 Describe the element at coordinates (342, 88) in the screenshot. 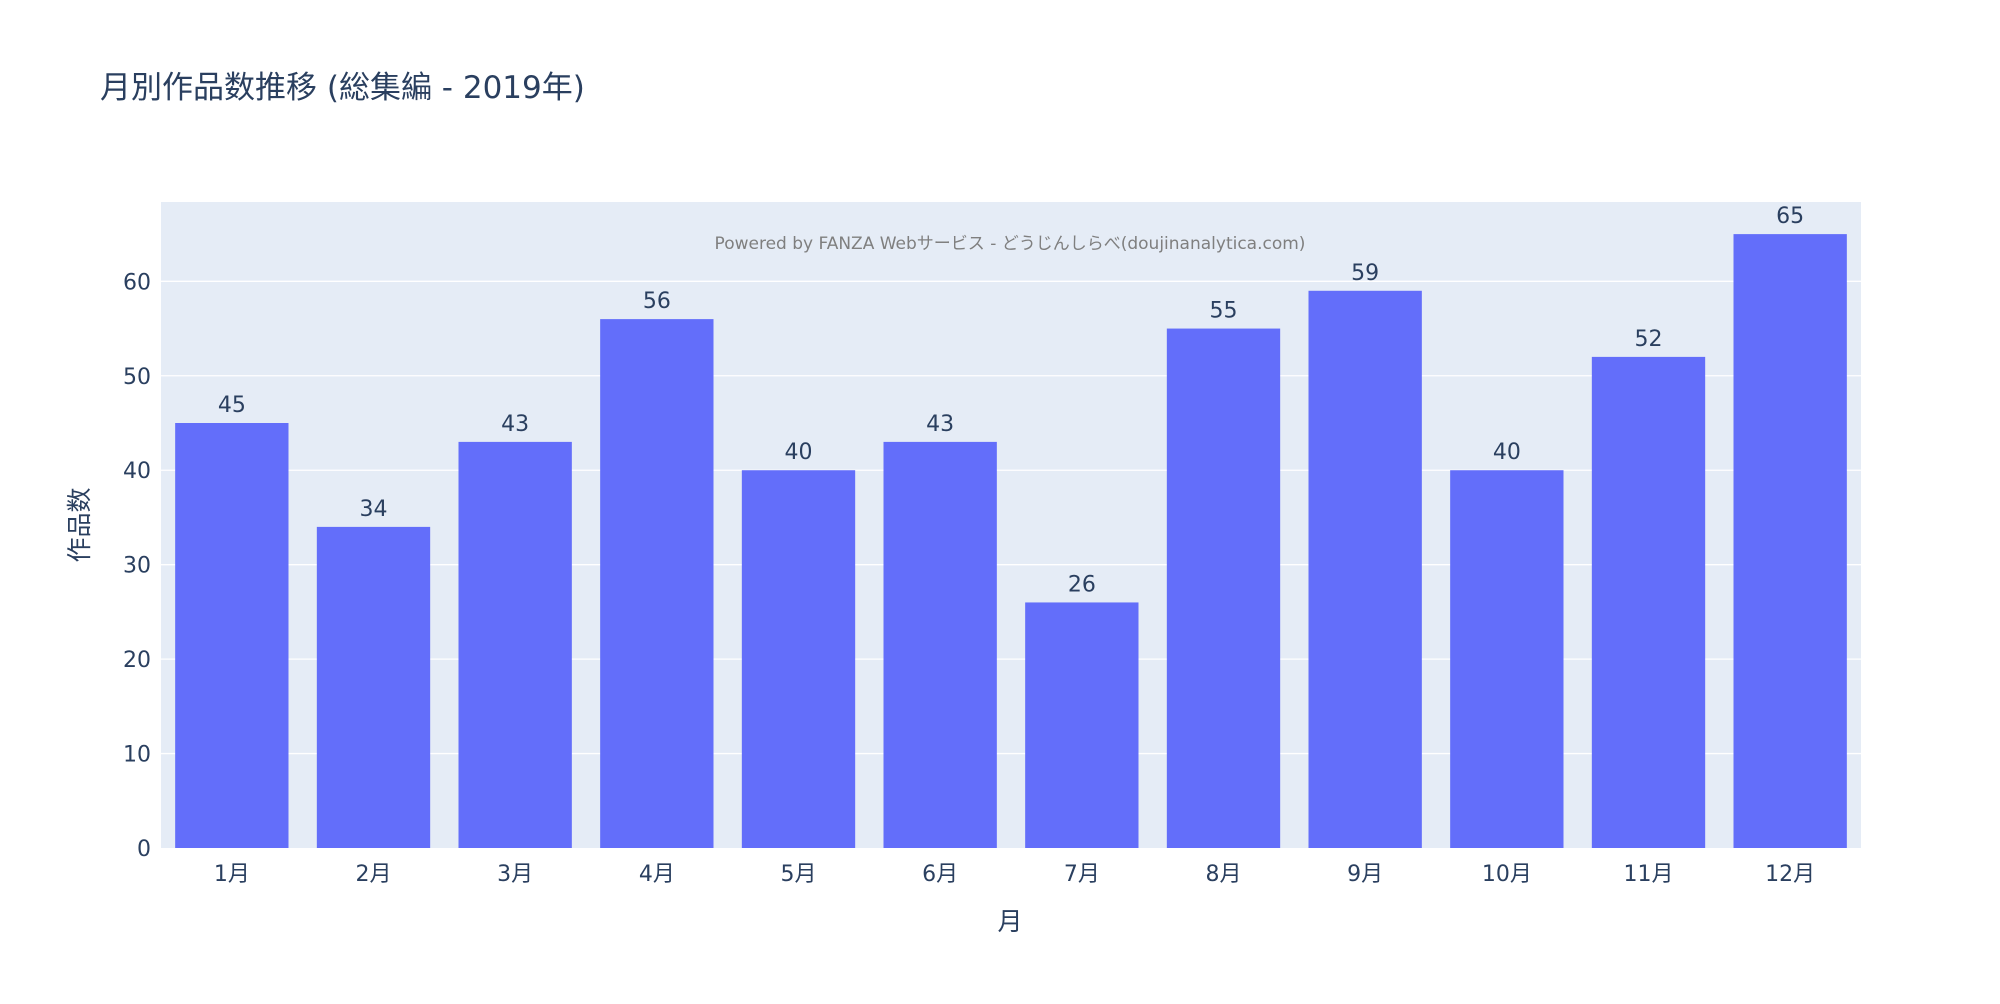

I see `chart-title: 月別作品数推移 (総集編 - 2019年)` at that location.